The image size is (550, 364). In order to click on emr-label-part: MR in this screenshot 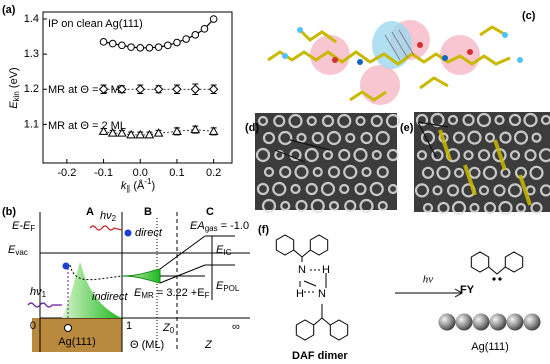, I will do `click(147, 295)`.